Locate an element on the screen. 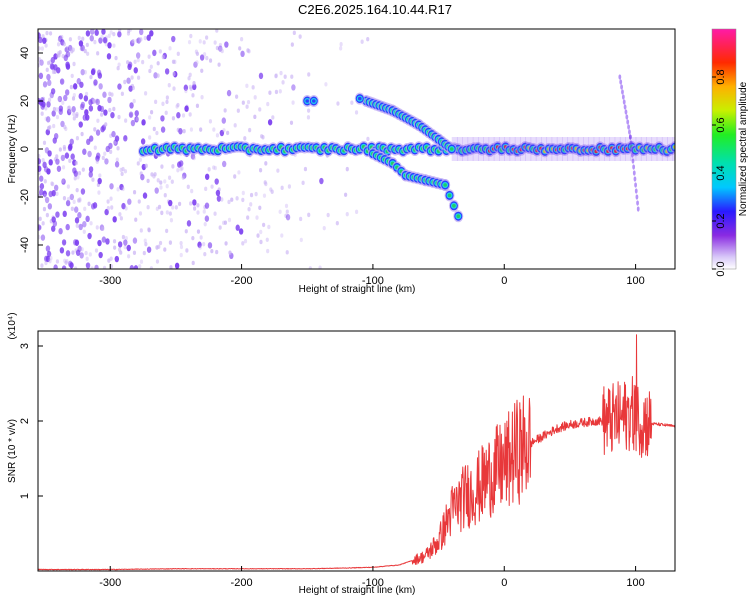 The height and width of the screenshot is (600, 750). snr-y-tick-label: 3 is located at coordinates (25, 346).